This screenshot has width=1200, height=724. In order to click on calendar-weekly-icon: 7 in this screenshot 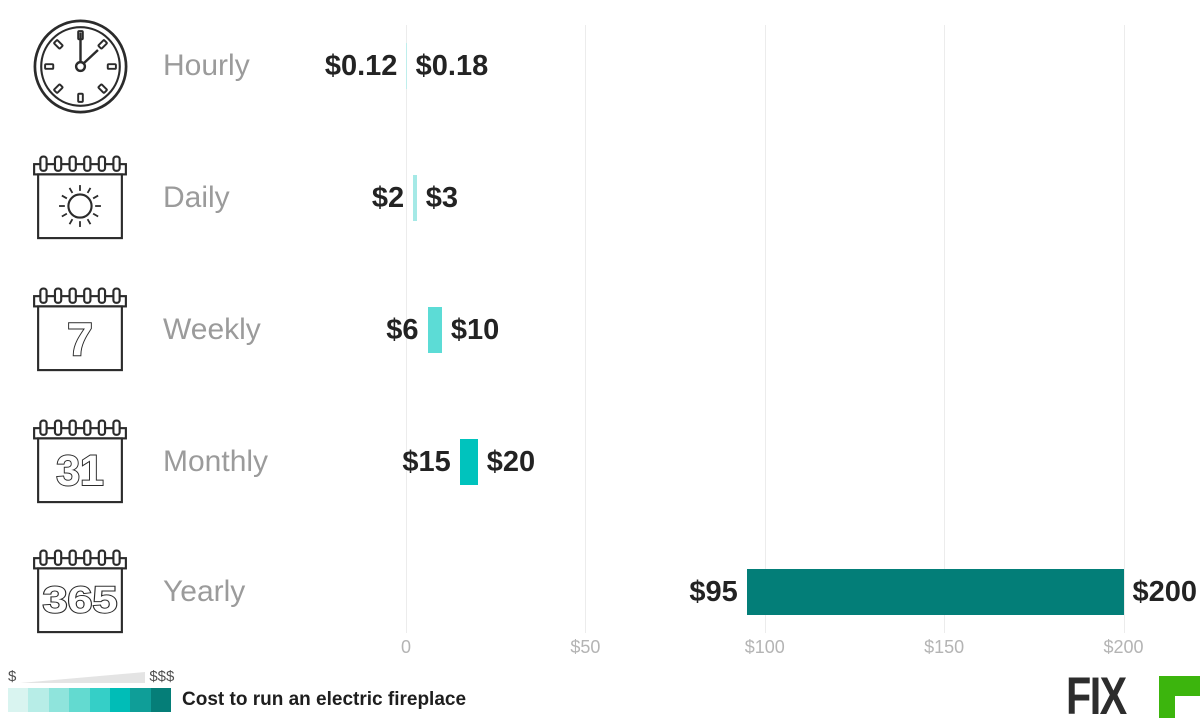, I will do `click(80, 330)`.